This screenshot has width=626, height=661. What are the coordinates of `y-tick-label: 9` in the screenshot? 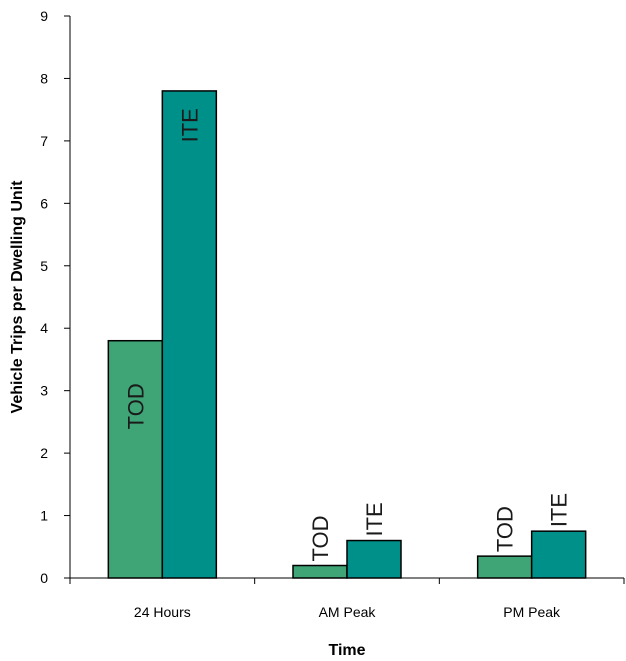 It's located at (44, 16).